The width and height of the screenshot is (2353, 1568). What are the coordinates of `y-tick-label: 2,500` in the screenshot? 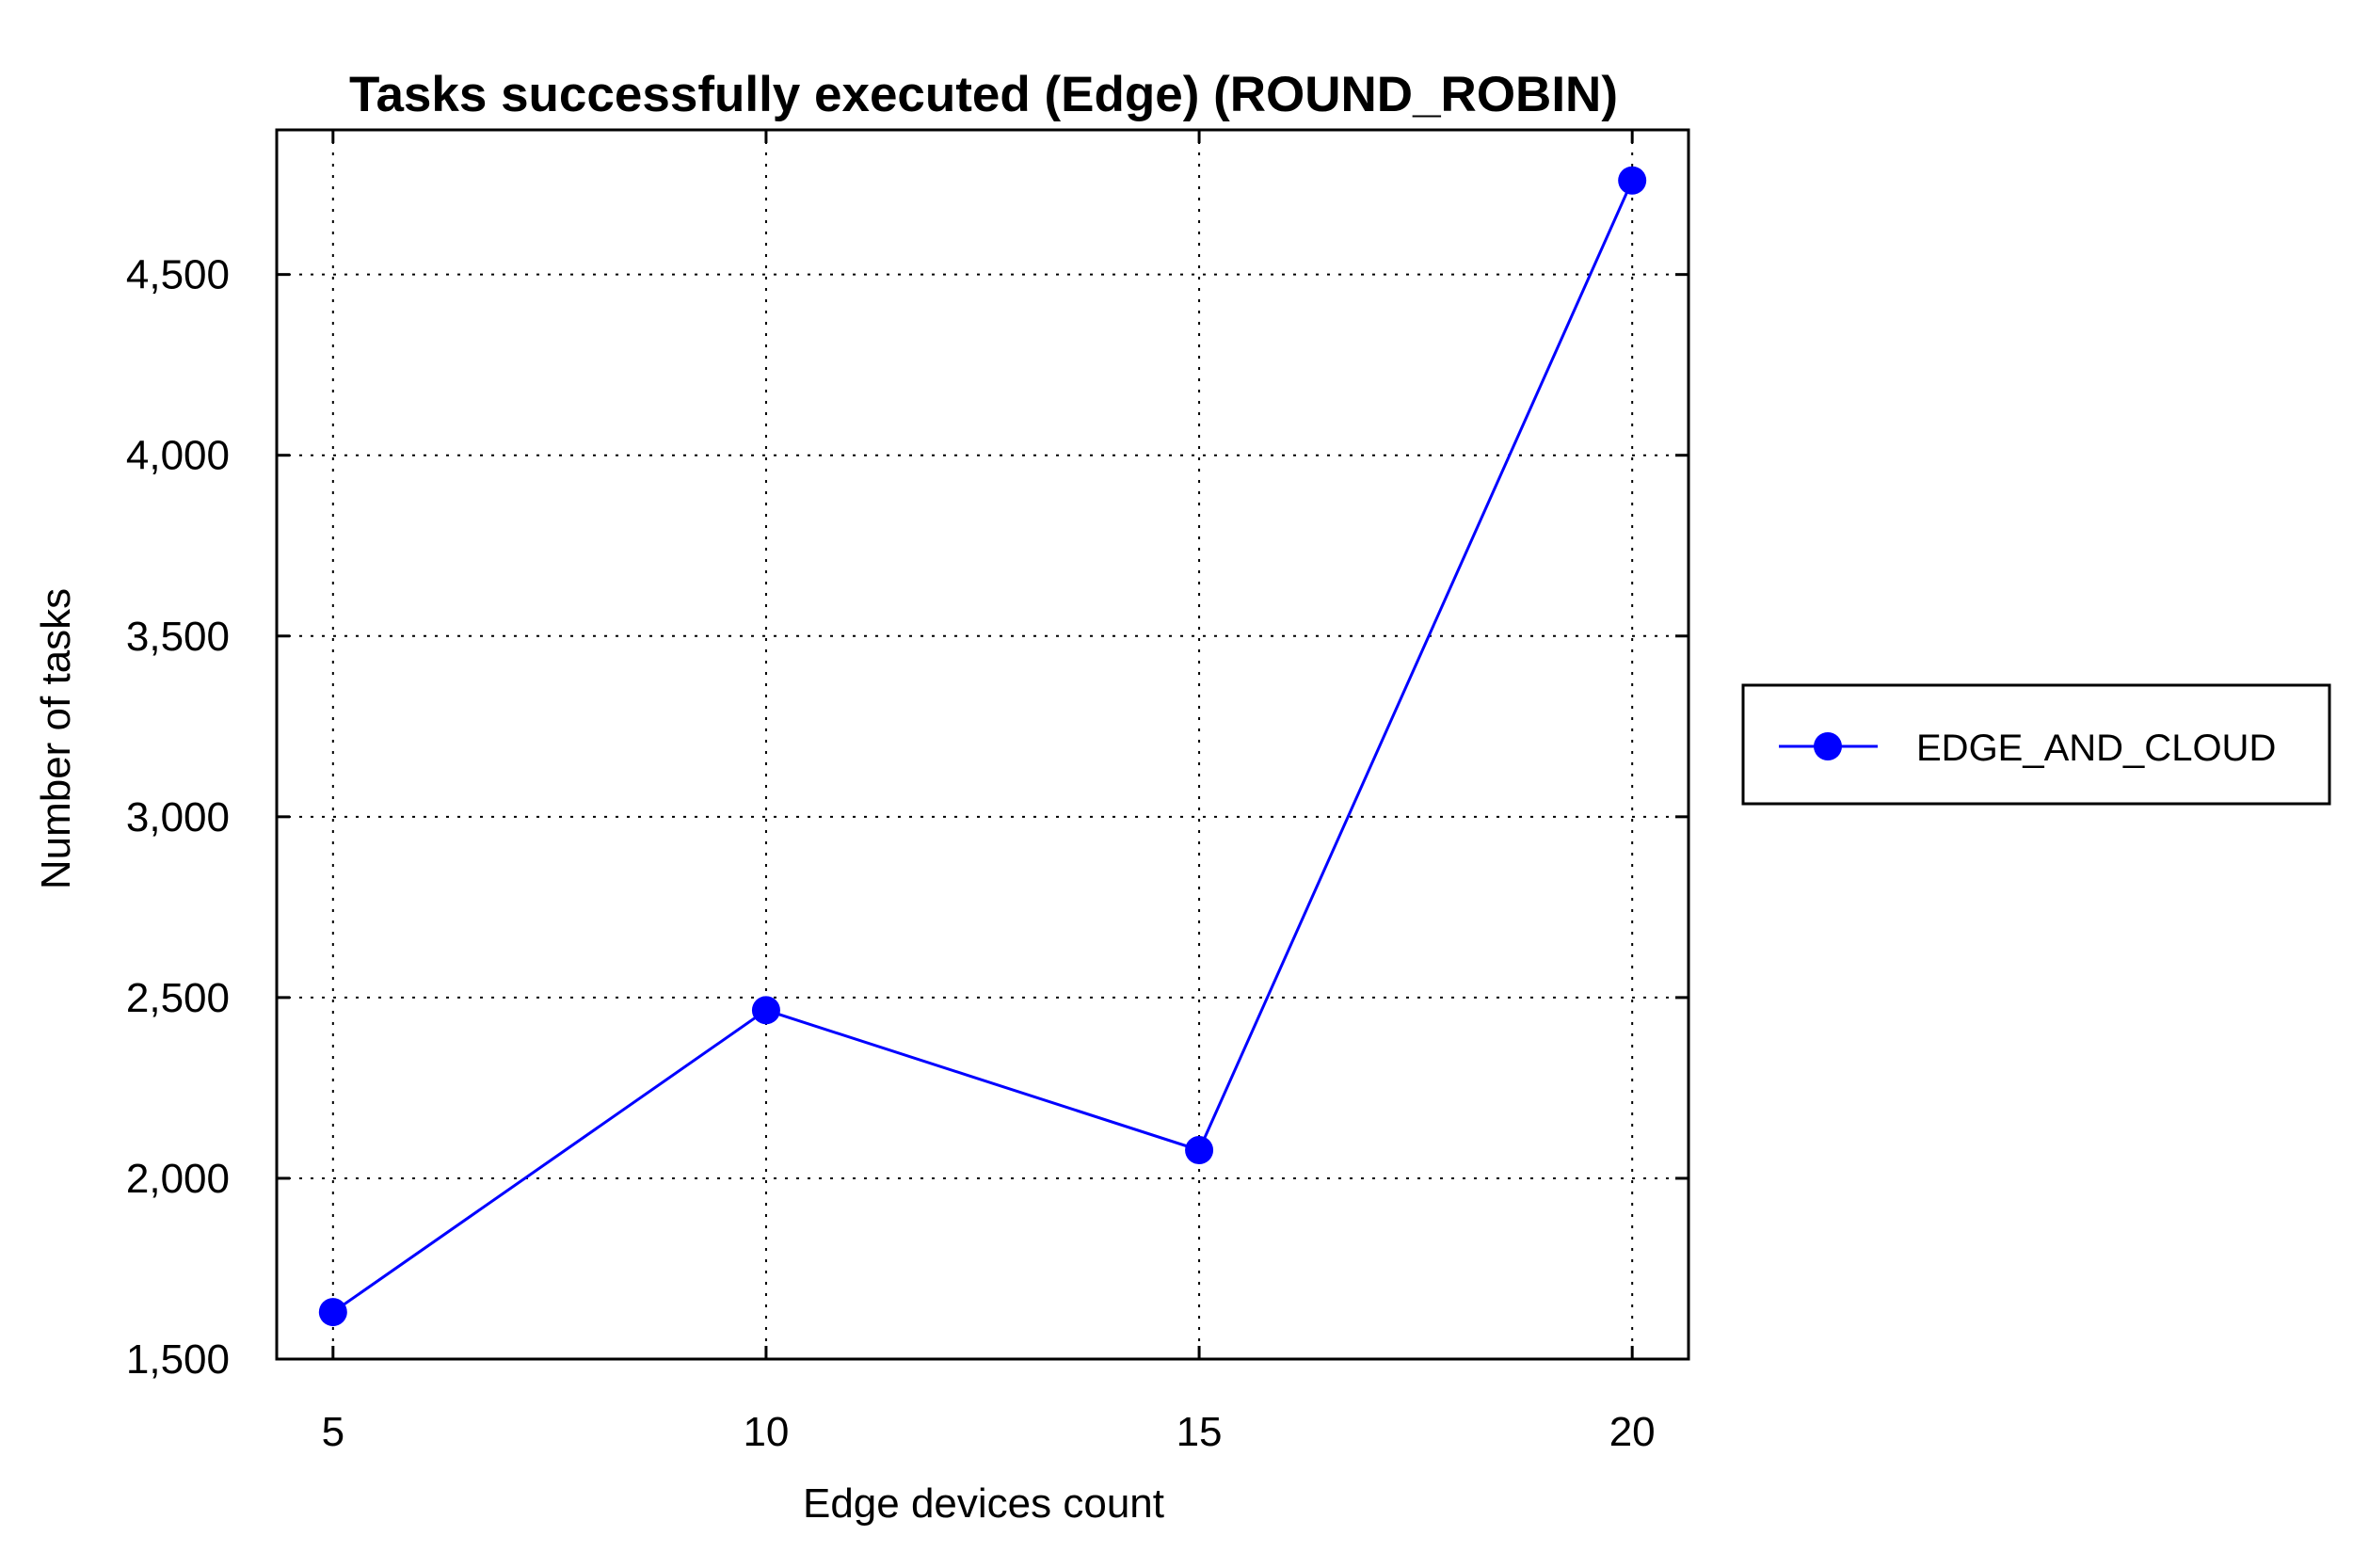 It's located at (178, 998).